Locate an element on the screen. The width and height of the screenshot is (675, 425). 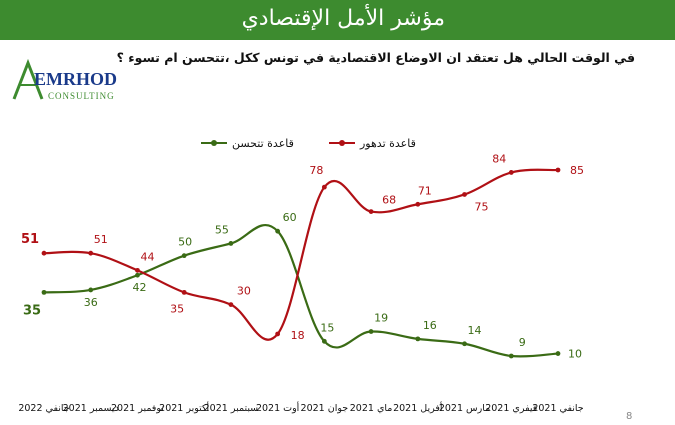
data-label-worsening: 35 is located at coordinates (177, 308).